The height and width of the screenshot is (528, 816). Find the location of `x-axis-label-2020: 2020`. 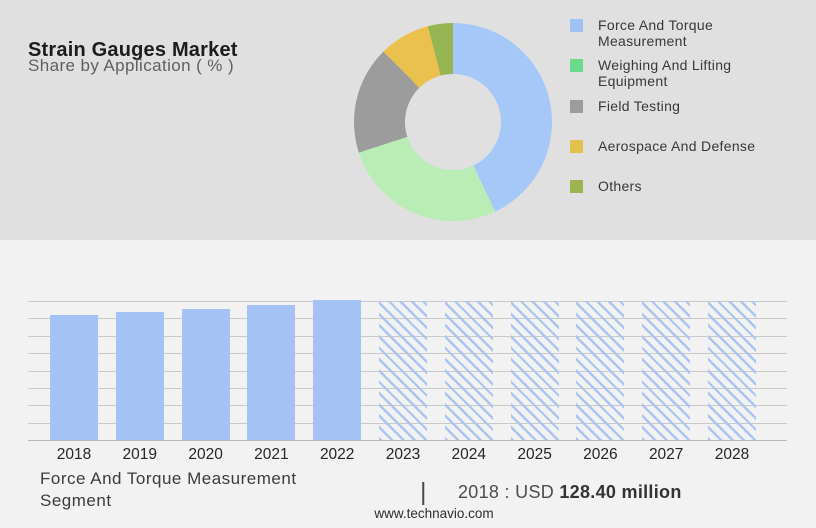

x-axis-label-2020: 2020 is located at coordinates (205, 454).